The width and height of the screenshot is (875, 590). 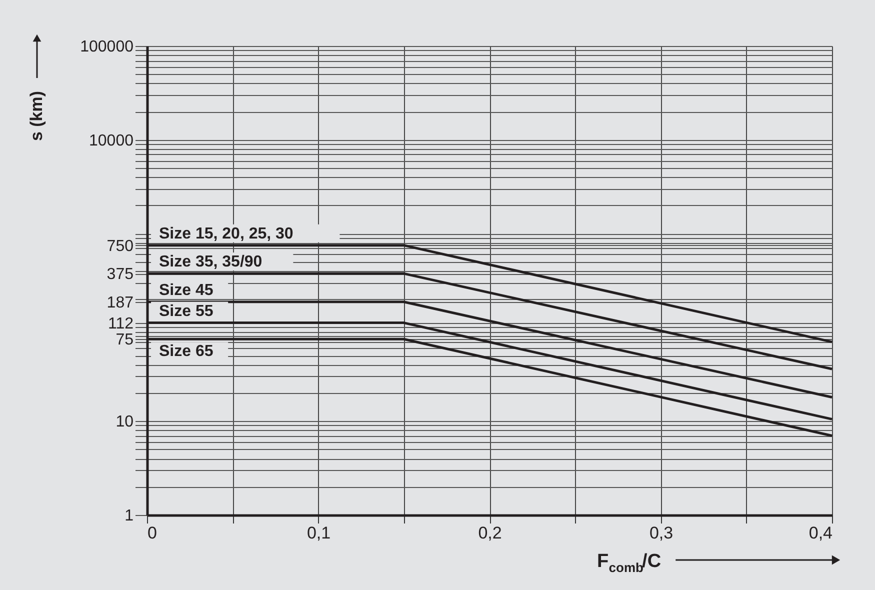 I want to click on y-tick-label: 750, so click(x=120, y=246).